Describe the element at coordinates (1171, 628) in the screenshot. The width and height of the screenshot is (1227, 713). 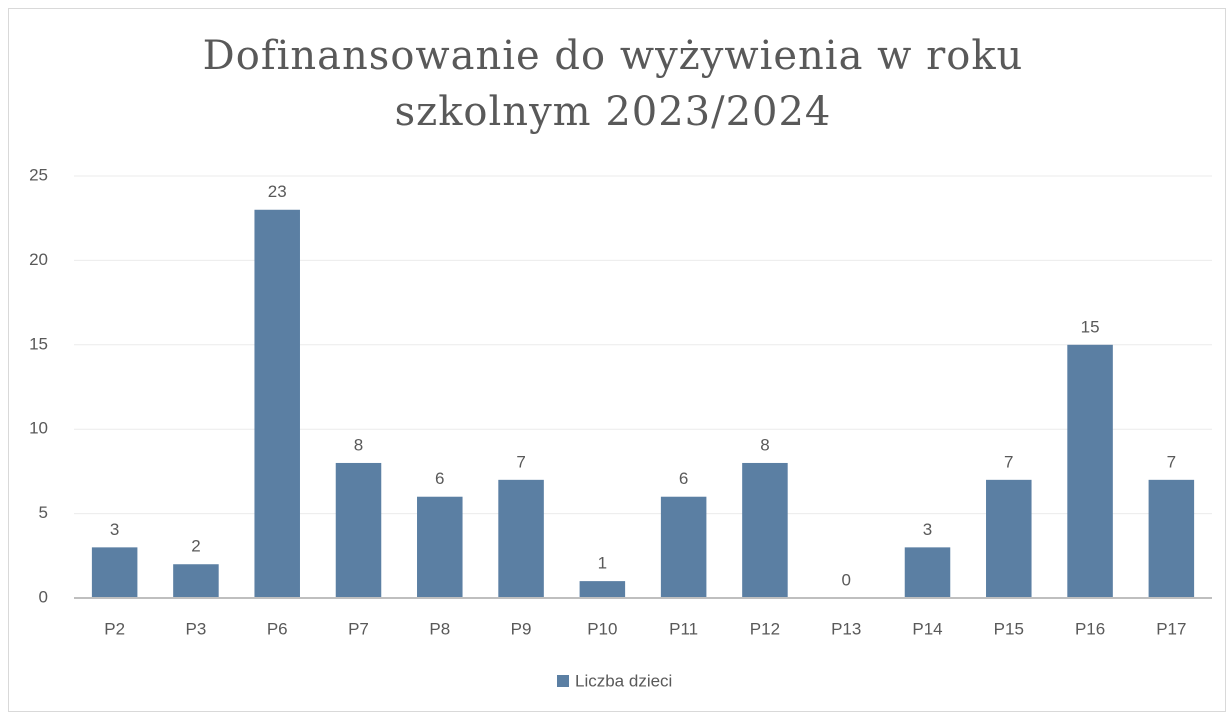
I see `x-tick-label: P17` at that location.